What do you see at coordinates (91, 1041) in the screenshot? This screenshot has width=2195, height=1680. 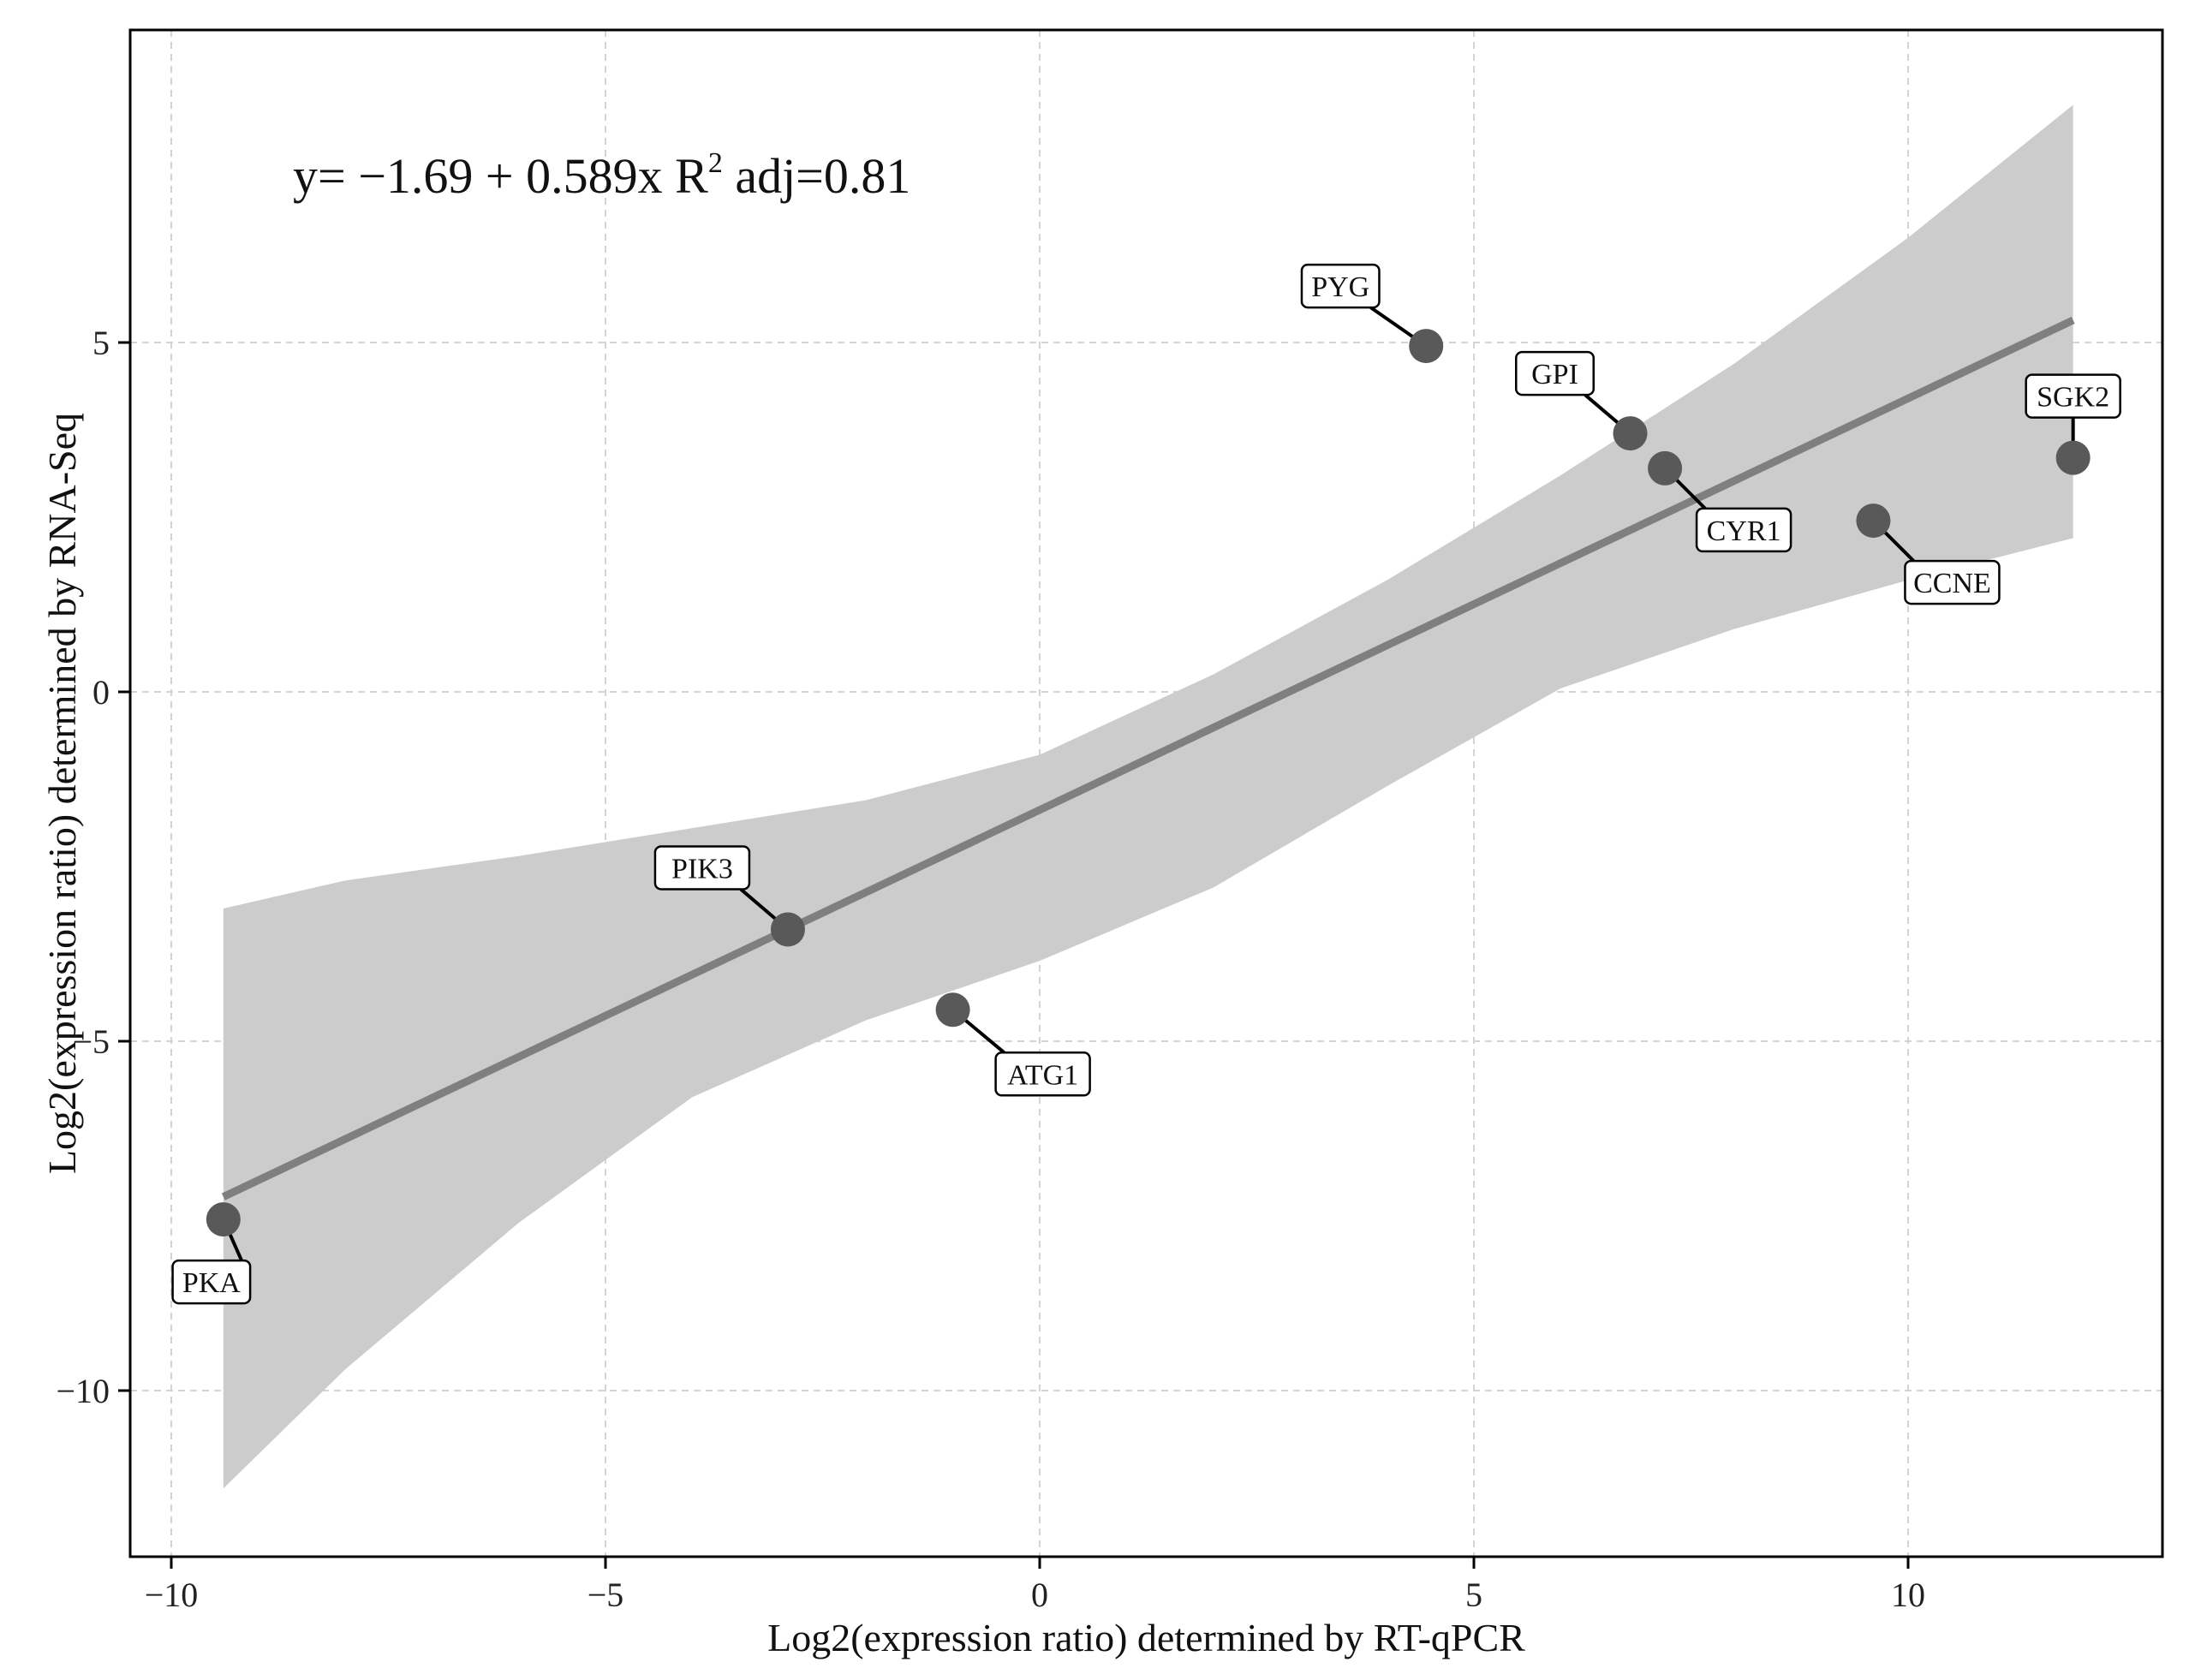 I see `y-tick-label: −5` at bounding box center [91, 1041].